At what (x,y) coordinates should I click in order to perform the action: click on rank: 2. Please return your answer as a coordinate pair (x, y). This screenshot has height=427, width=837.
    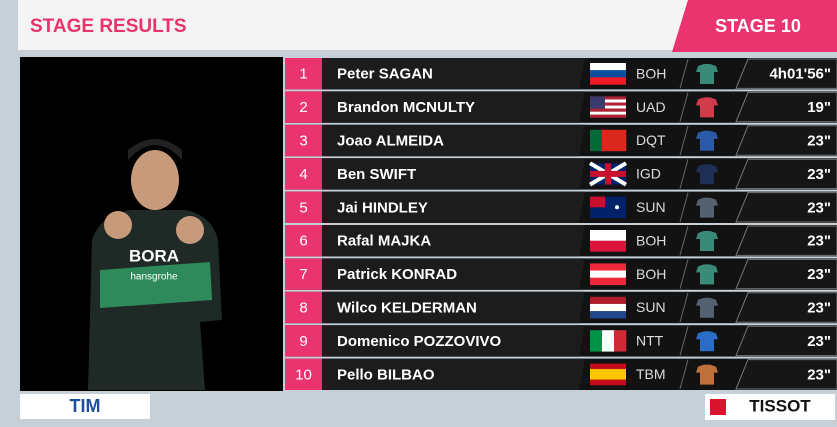
    Looking at the image, I should click on (303, 107).